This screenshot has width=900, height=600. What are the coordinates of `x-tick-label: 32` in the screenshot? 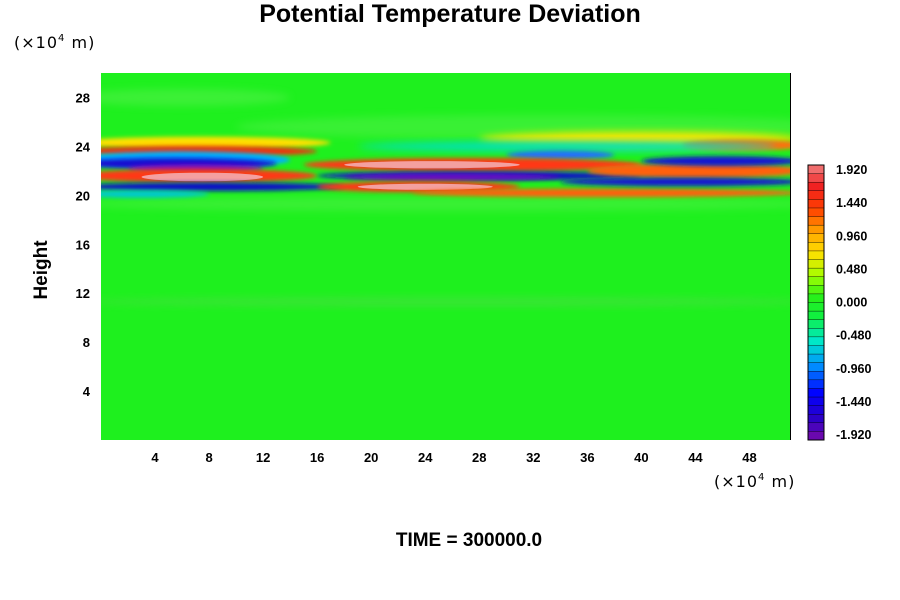 It's located at (533, 457).